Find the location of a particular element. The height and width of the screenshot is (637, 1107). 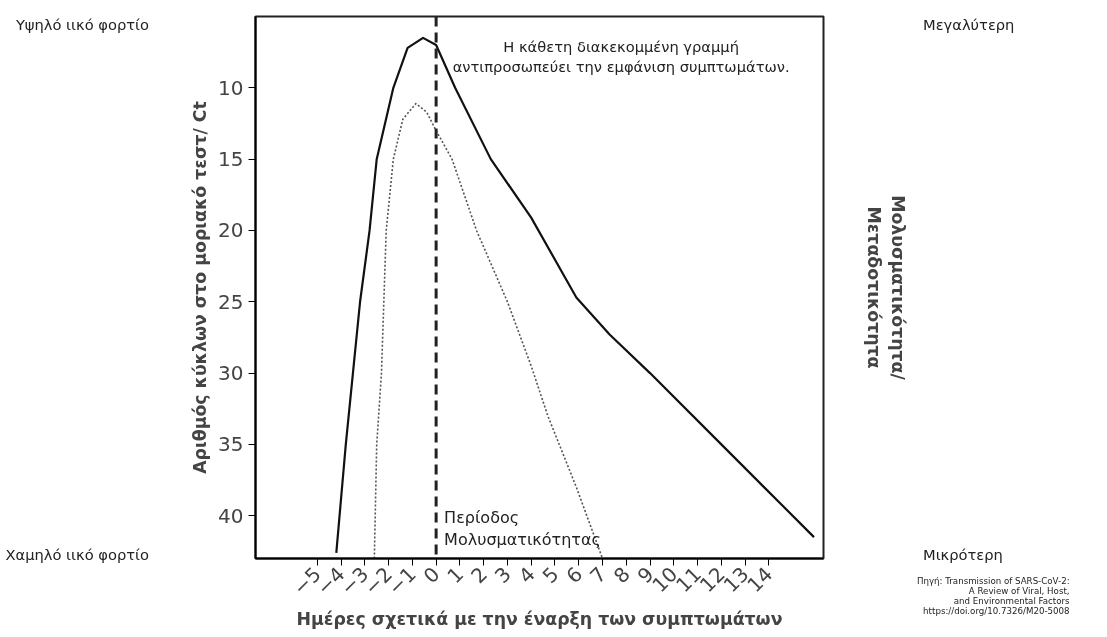

text: Υψηλό ιικό φορτίο is located at coordinates (82, 25).